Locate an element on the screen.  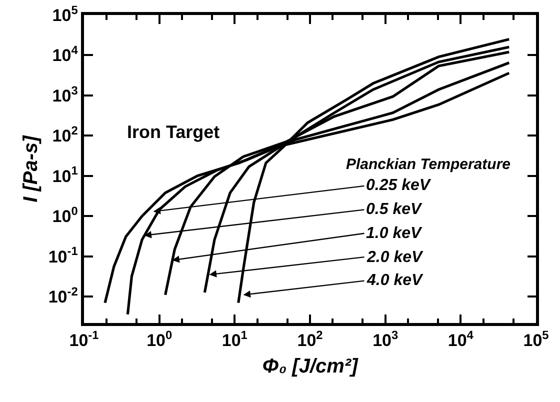
y-tick-label: 10$^{1}$ is located at coordinates (65, 175).